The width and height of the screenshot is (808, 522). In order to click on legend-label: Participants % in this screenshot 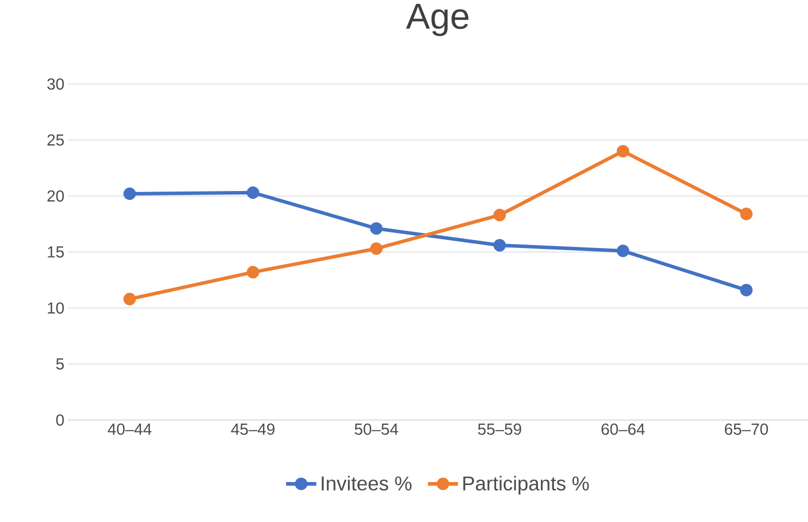, I will do `click(526, 485)`.